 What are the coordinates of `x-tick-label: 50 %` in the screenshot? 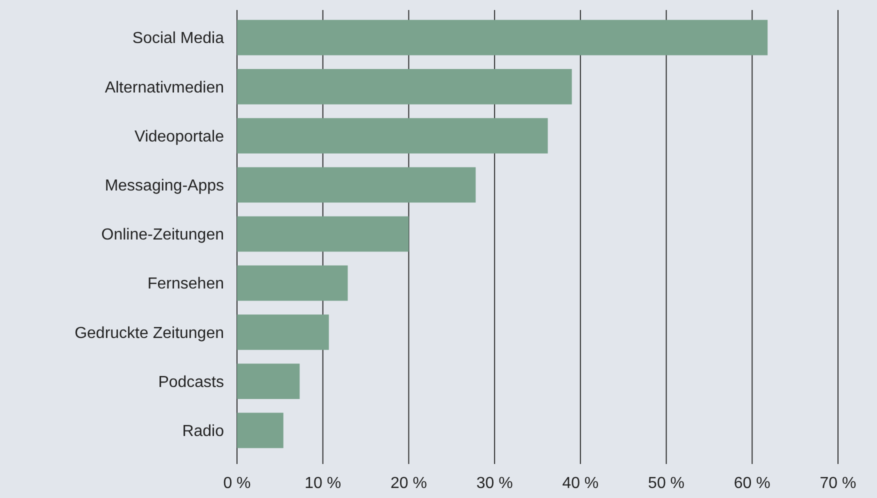 It's located at (666, 483).